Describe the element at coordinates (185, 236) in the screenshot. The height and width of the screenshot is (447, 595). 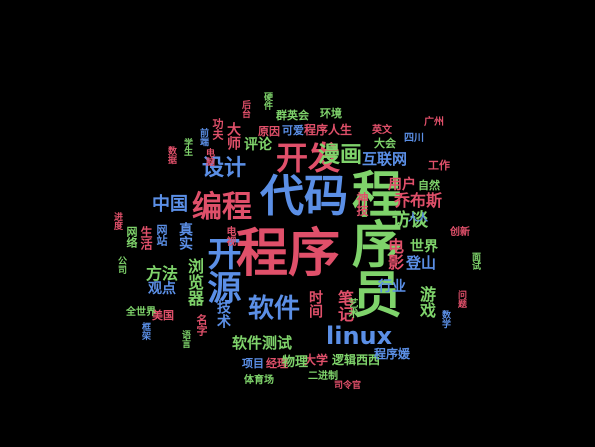
I see `word-zhenshi: 真实` at that location.